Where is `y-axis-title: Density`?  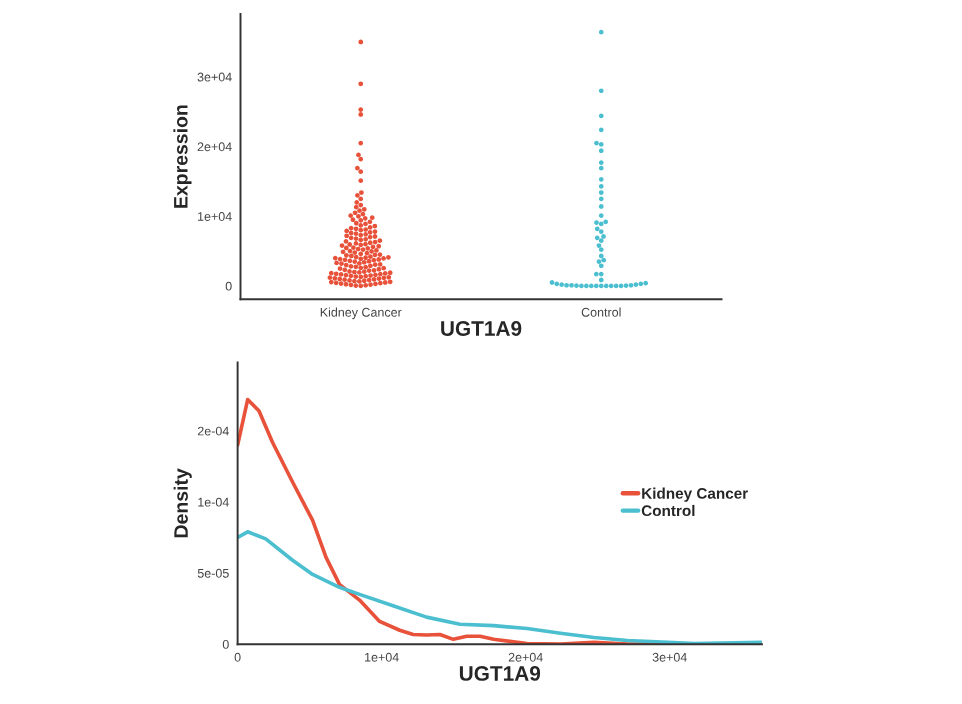
y-axis-title: Density is located at coordinates (182, 503).